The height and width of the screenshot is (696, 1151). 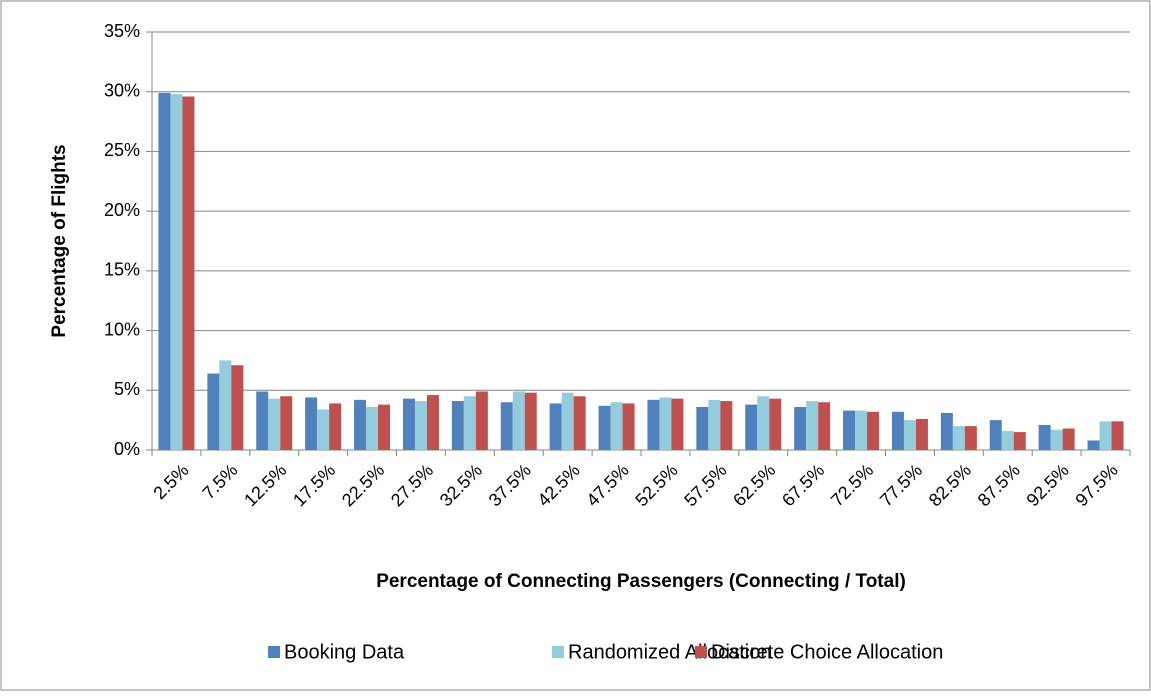 What do you see at coordinates (59, 240) in the screenshot?
I see `y-axis-title: Percentage of Flights` at bounding box center [59, 240].